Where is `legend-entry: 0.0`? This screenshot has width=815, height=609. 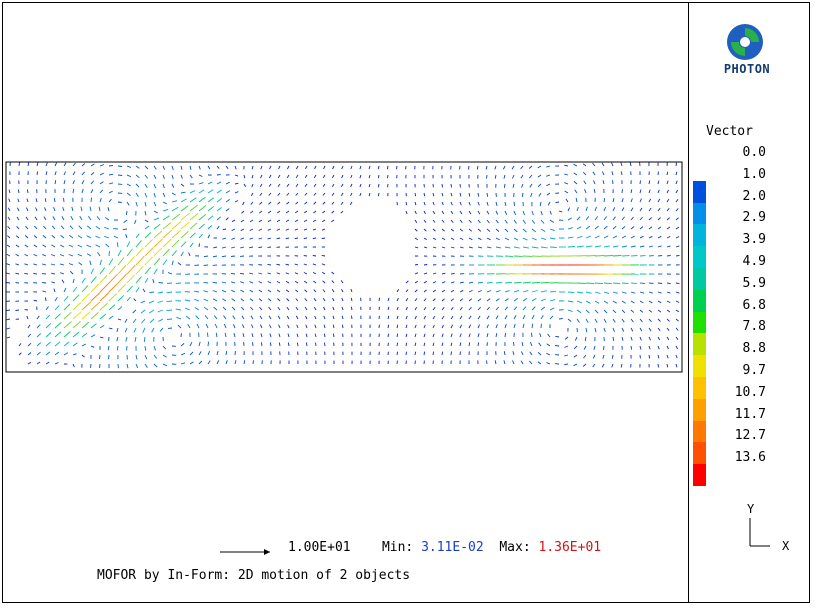 legend-entry: 0.0 is located at coordinates (737, 163).